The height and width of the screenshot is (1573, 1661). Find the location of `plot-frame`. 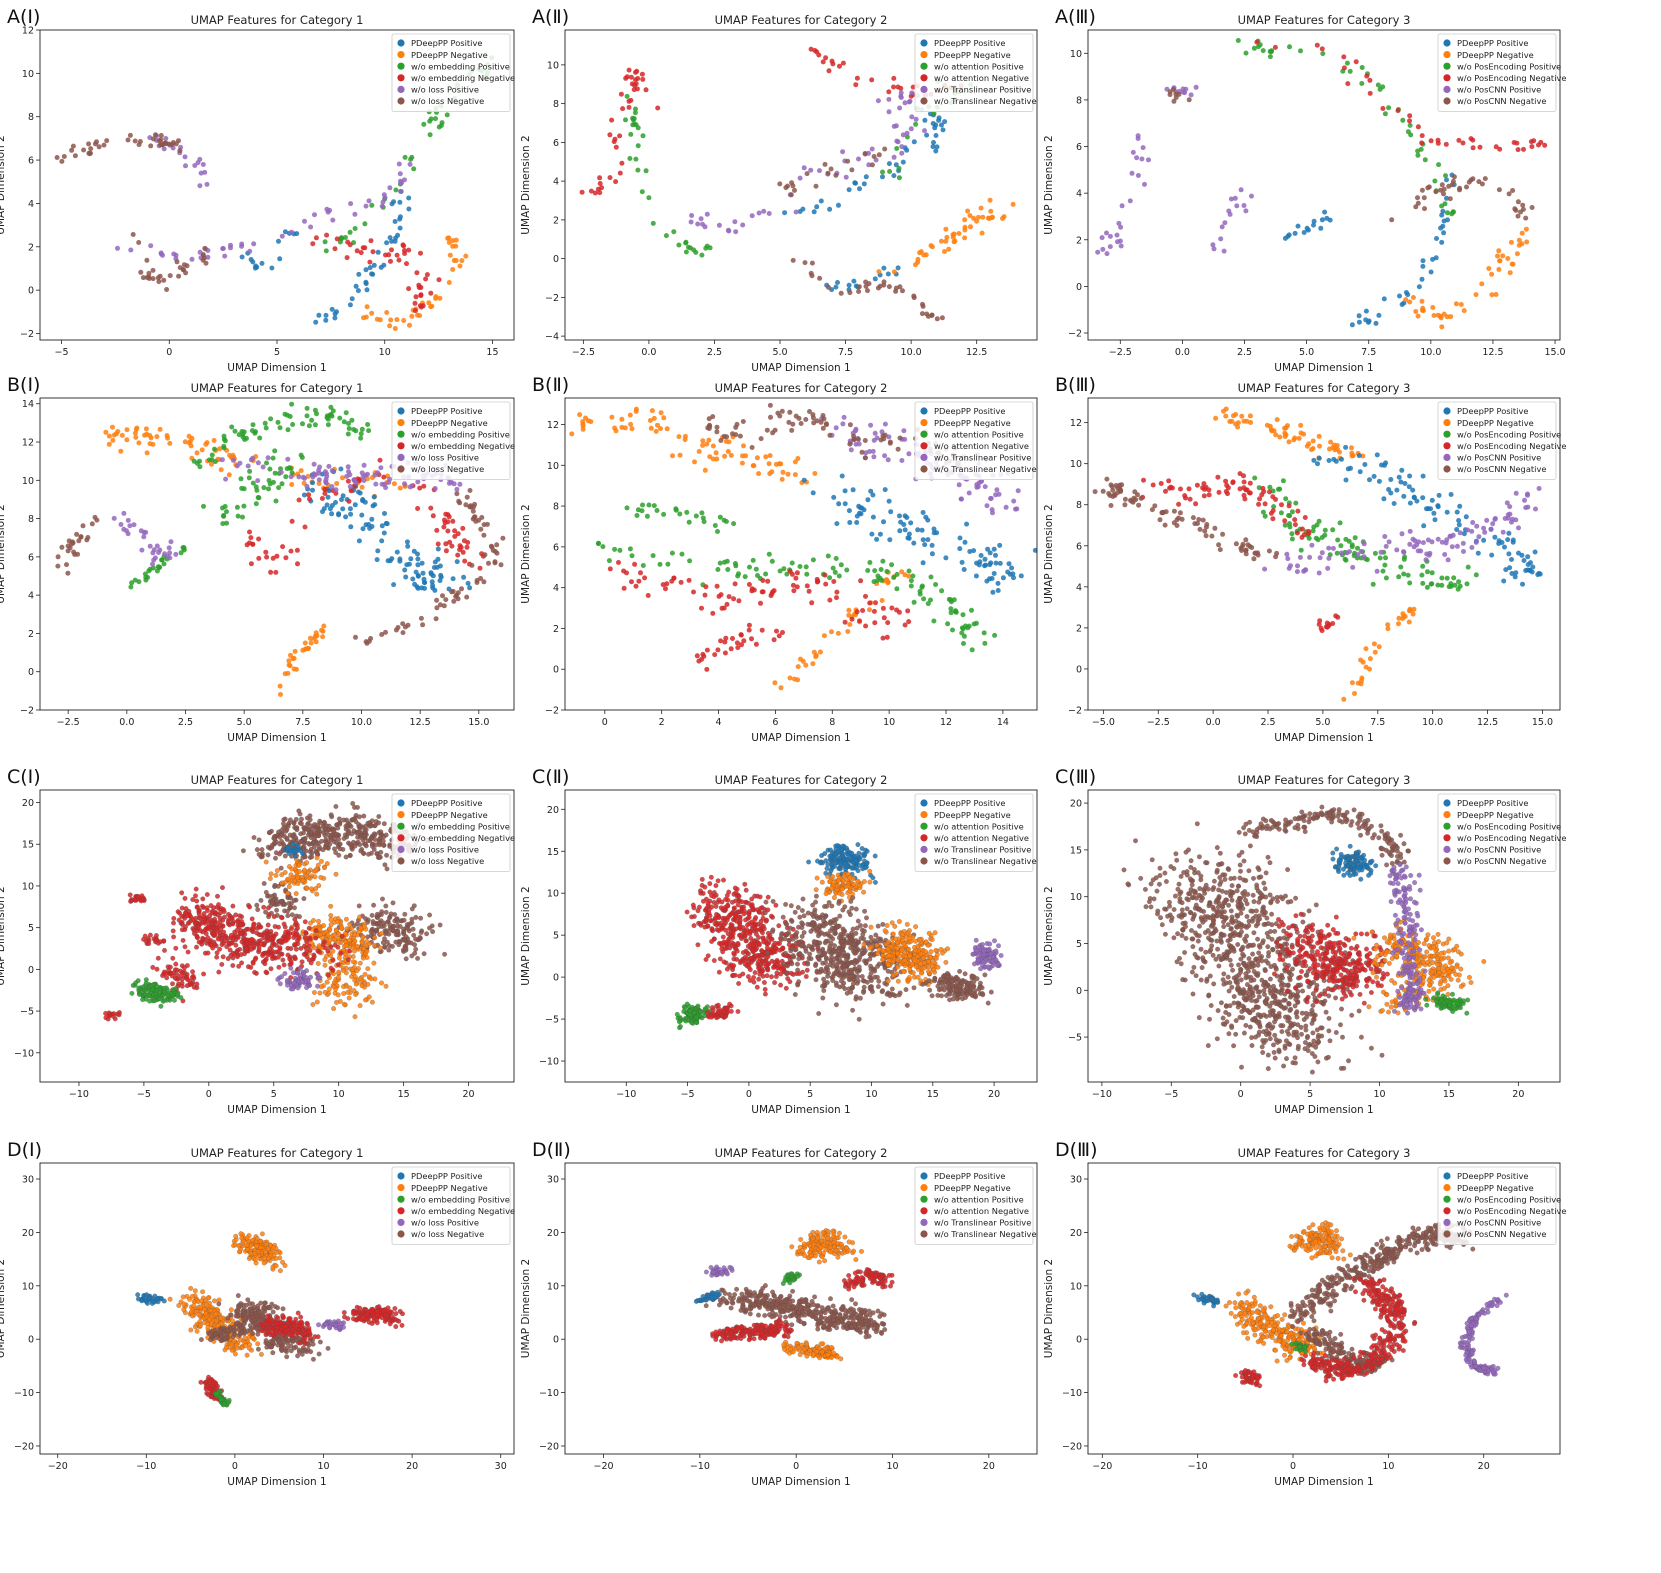

plot-frame is located at coordinates (1324, 185).